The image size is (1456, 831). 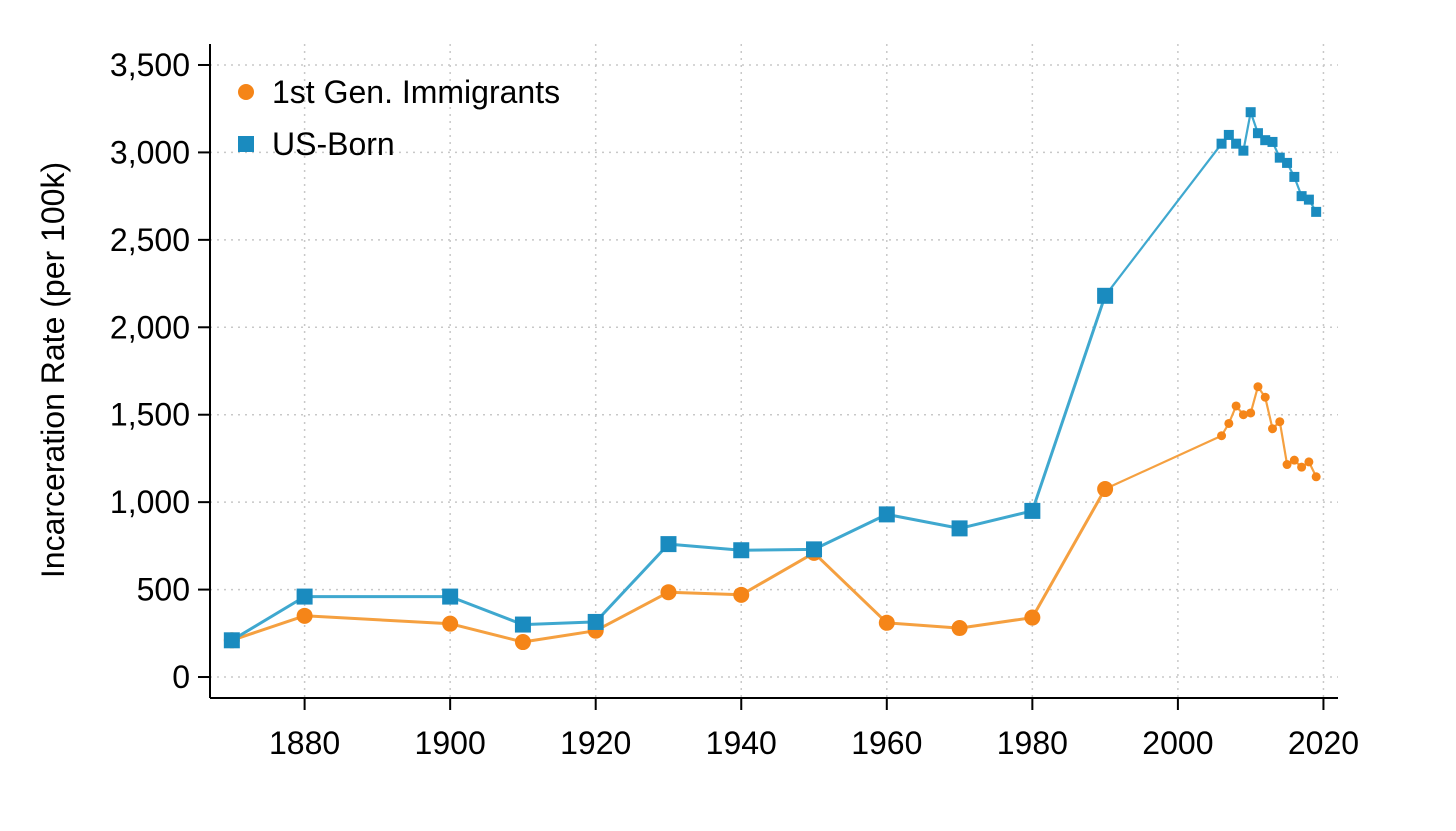 What do you see at coordinates (399, 118) in the screenshot?
I see `legend: 1st Gen. Immigrants US-Born` at bounding box center [399, 118].